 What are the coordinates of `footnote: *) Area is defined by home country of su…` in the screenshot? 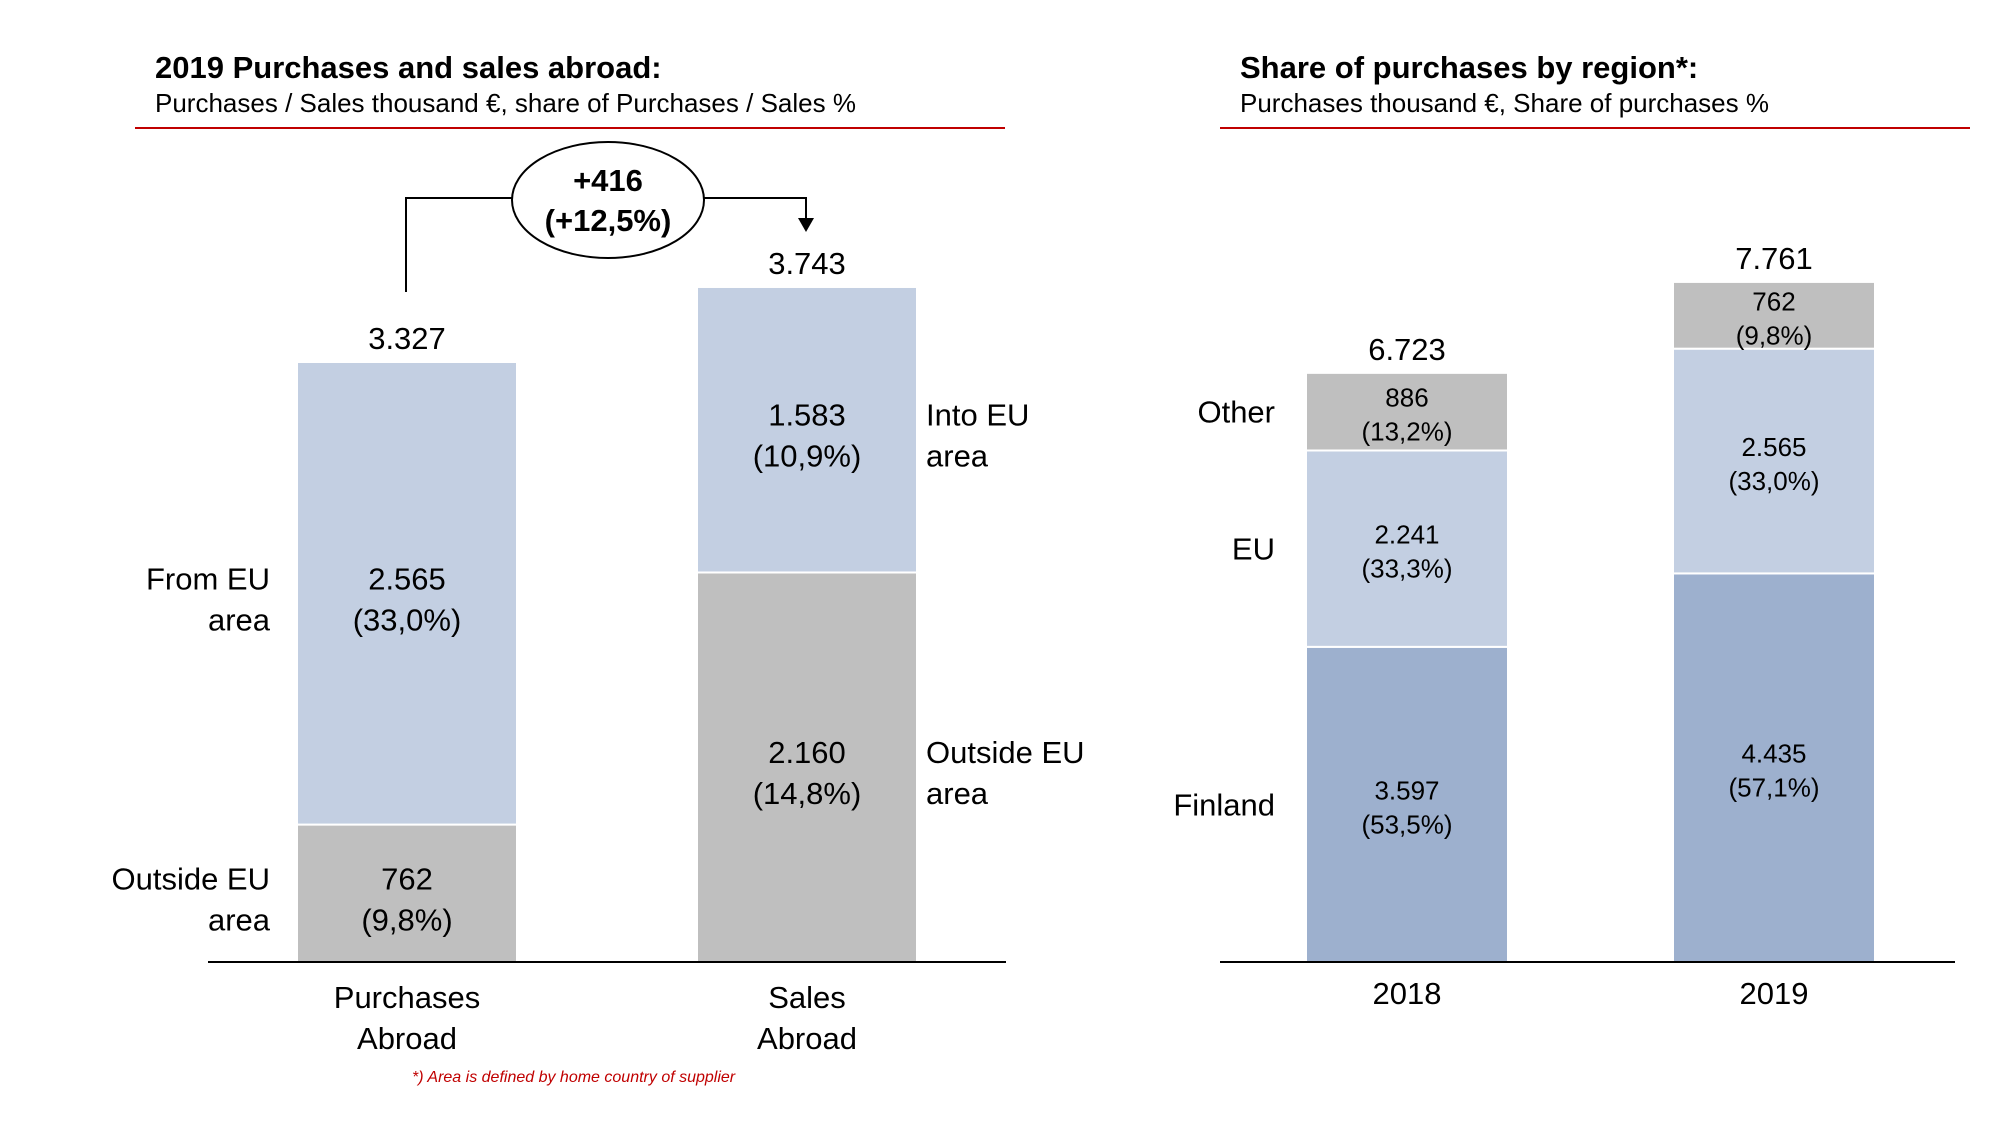 It's located at (574, 1077).